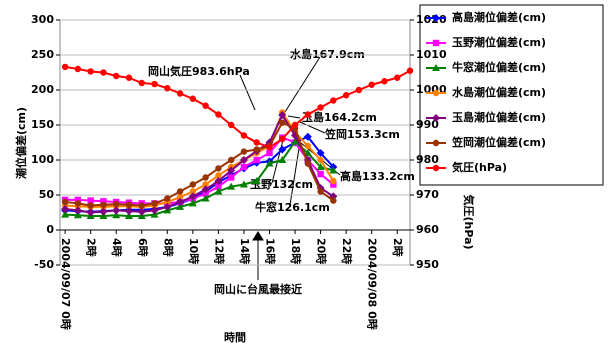  I want to click on x-tick-label: 12時, so click(219, 251).